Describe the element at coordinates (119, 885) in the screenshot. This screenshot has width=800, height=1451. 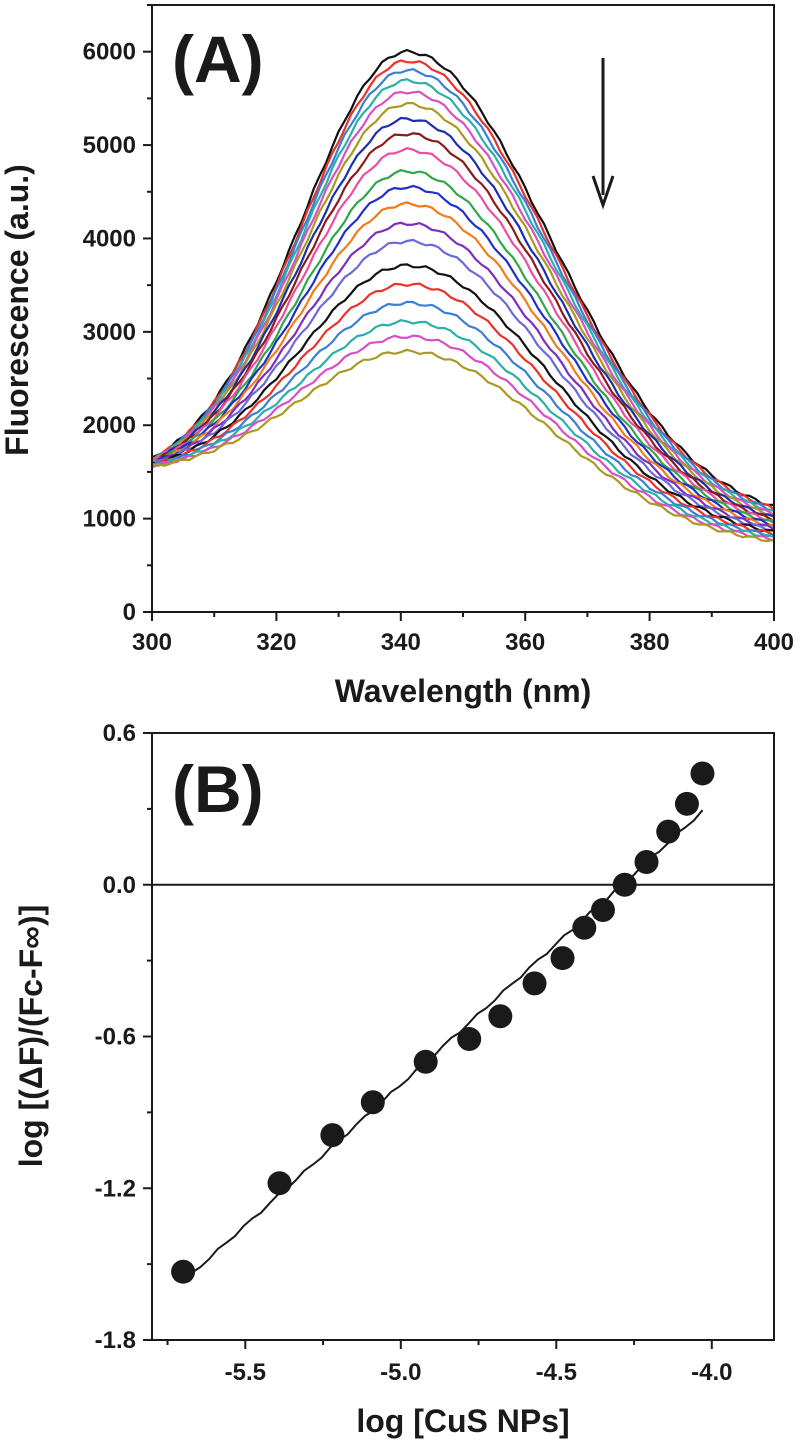
I see `y-tick-label: 0.0` at that location.